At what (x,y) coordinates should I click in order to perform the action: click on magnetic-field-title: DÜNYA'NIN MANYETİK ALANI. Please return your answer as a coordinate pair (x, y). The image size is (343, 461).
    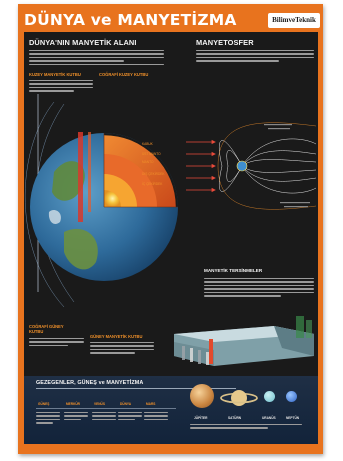
    Looking at the image, I should click on (83, 42).